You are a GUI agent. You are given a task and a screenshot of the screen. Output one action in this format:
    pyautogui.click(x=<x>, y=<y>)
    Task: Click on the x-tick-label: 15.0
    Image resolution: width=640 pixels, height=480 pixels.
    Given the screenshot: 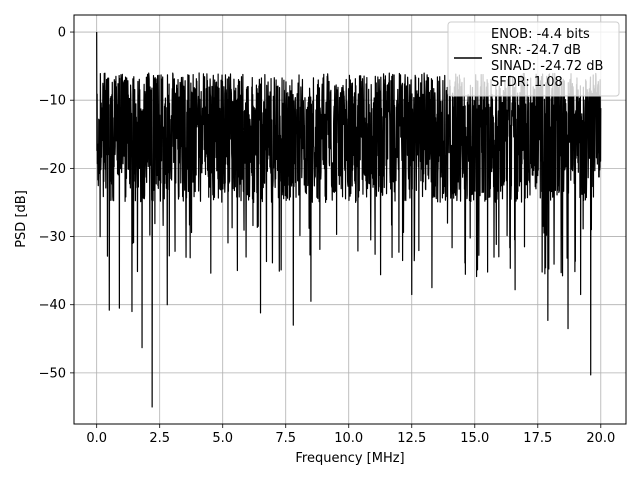 What is the action you would take?
    pyautogui.click(x=474, y=438)
    